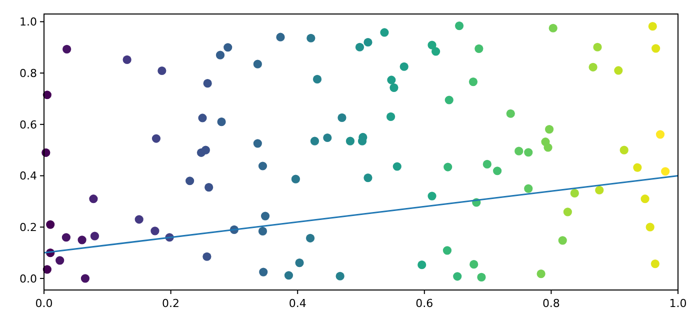  Describe the element at coordinates (28, 176) in the screenshot. I see `y-tick-label: 0.4` at that location.